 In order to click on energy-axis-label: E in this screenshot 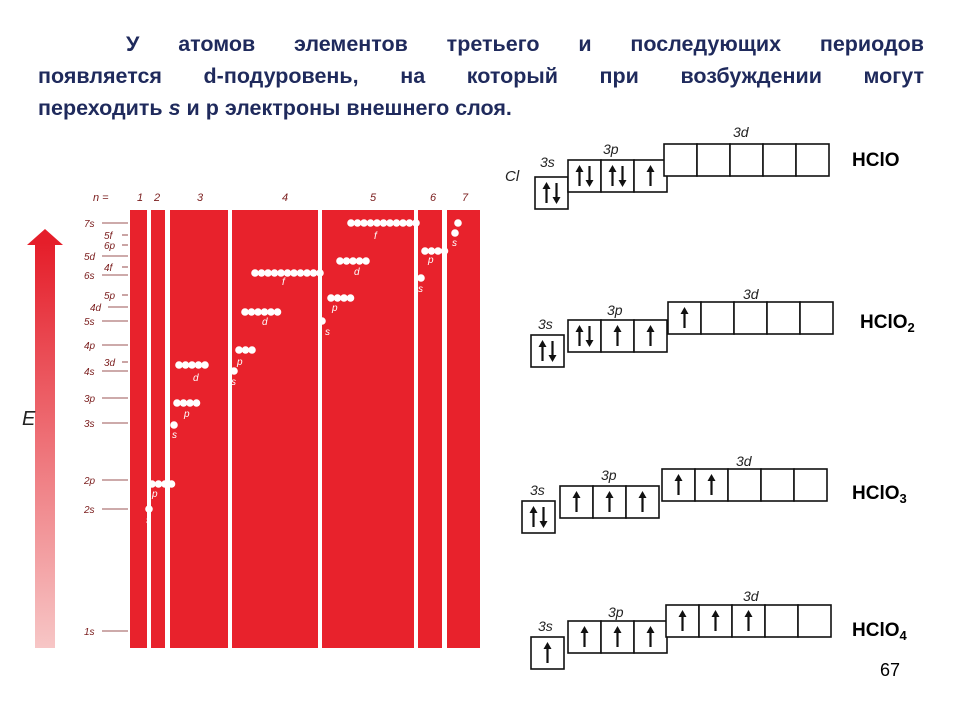, I will do `click(29, 419)`.